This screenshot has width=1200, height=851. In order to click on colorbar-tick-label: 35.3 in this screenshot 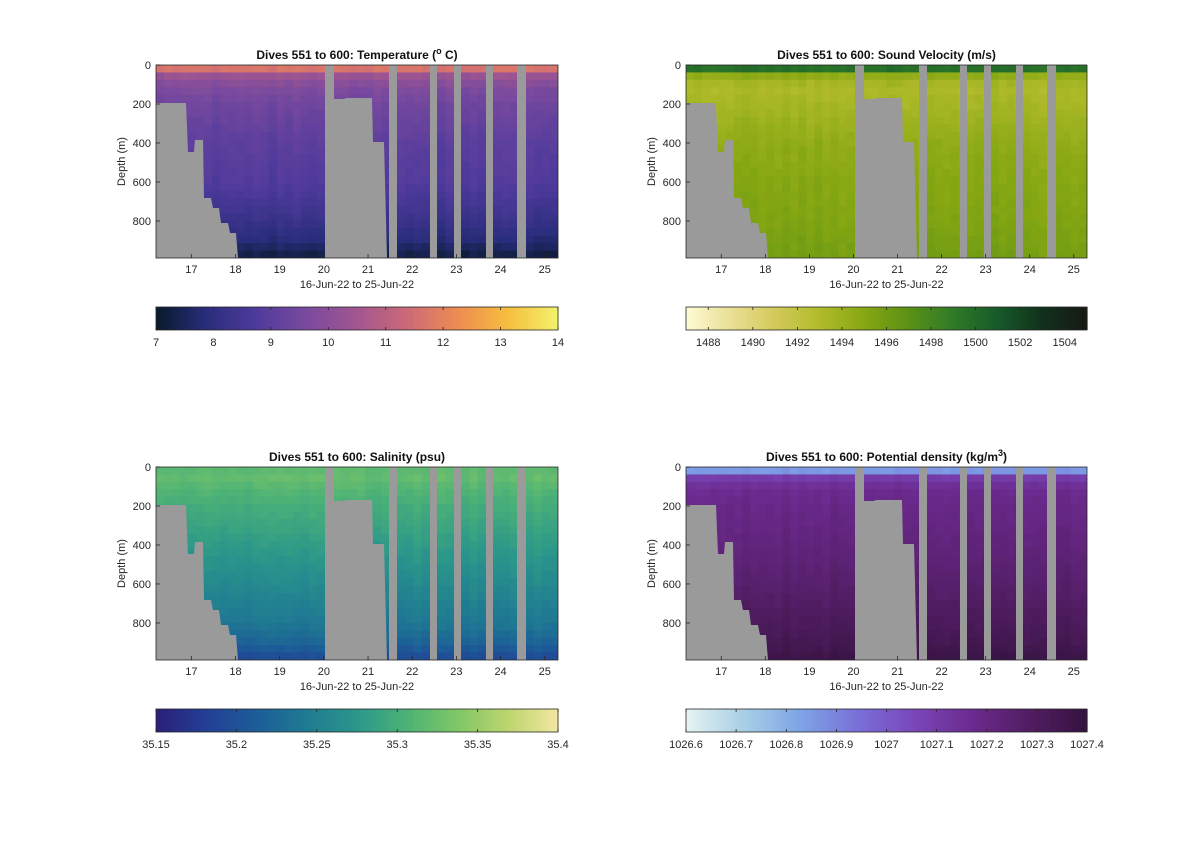, I will do `click(396, 745)`.